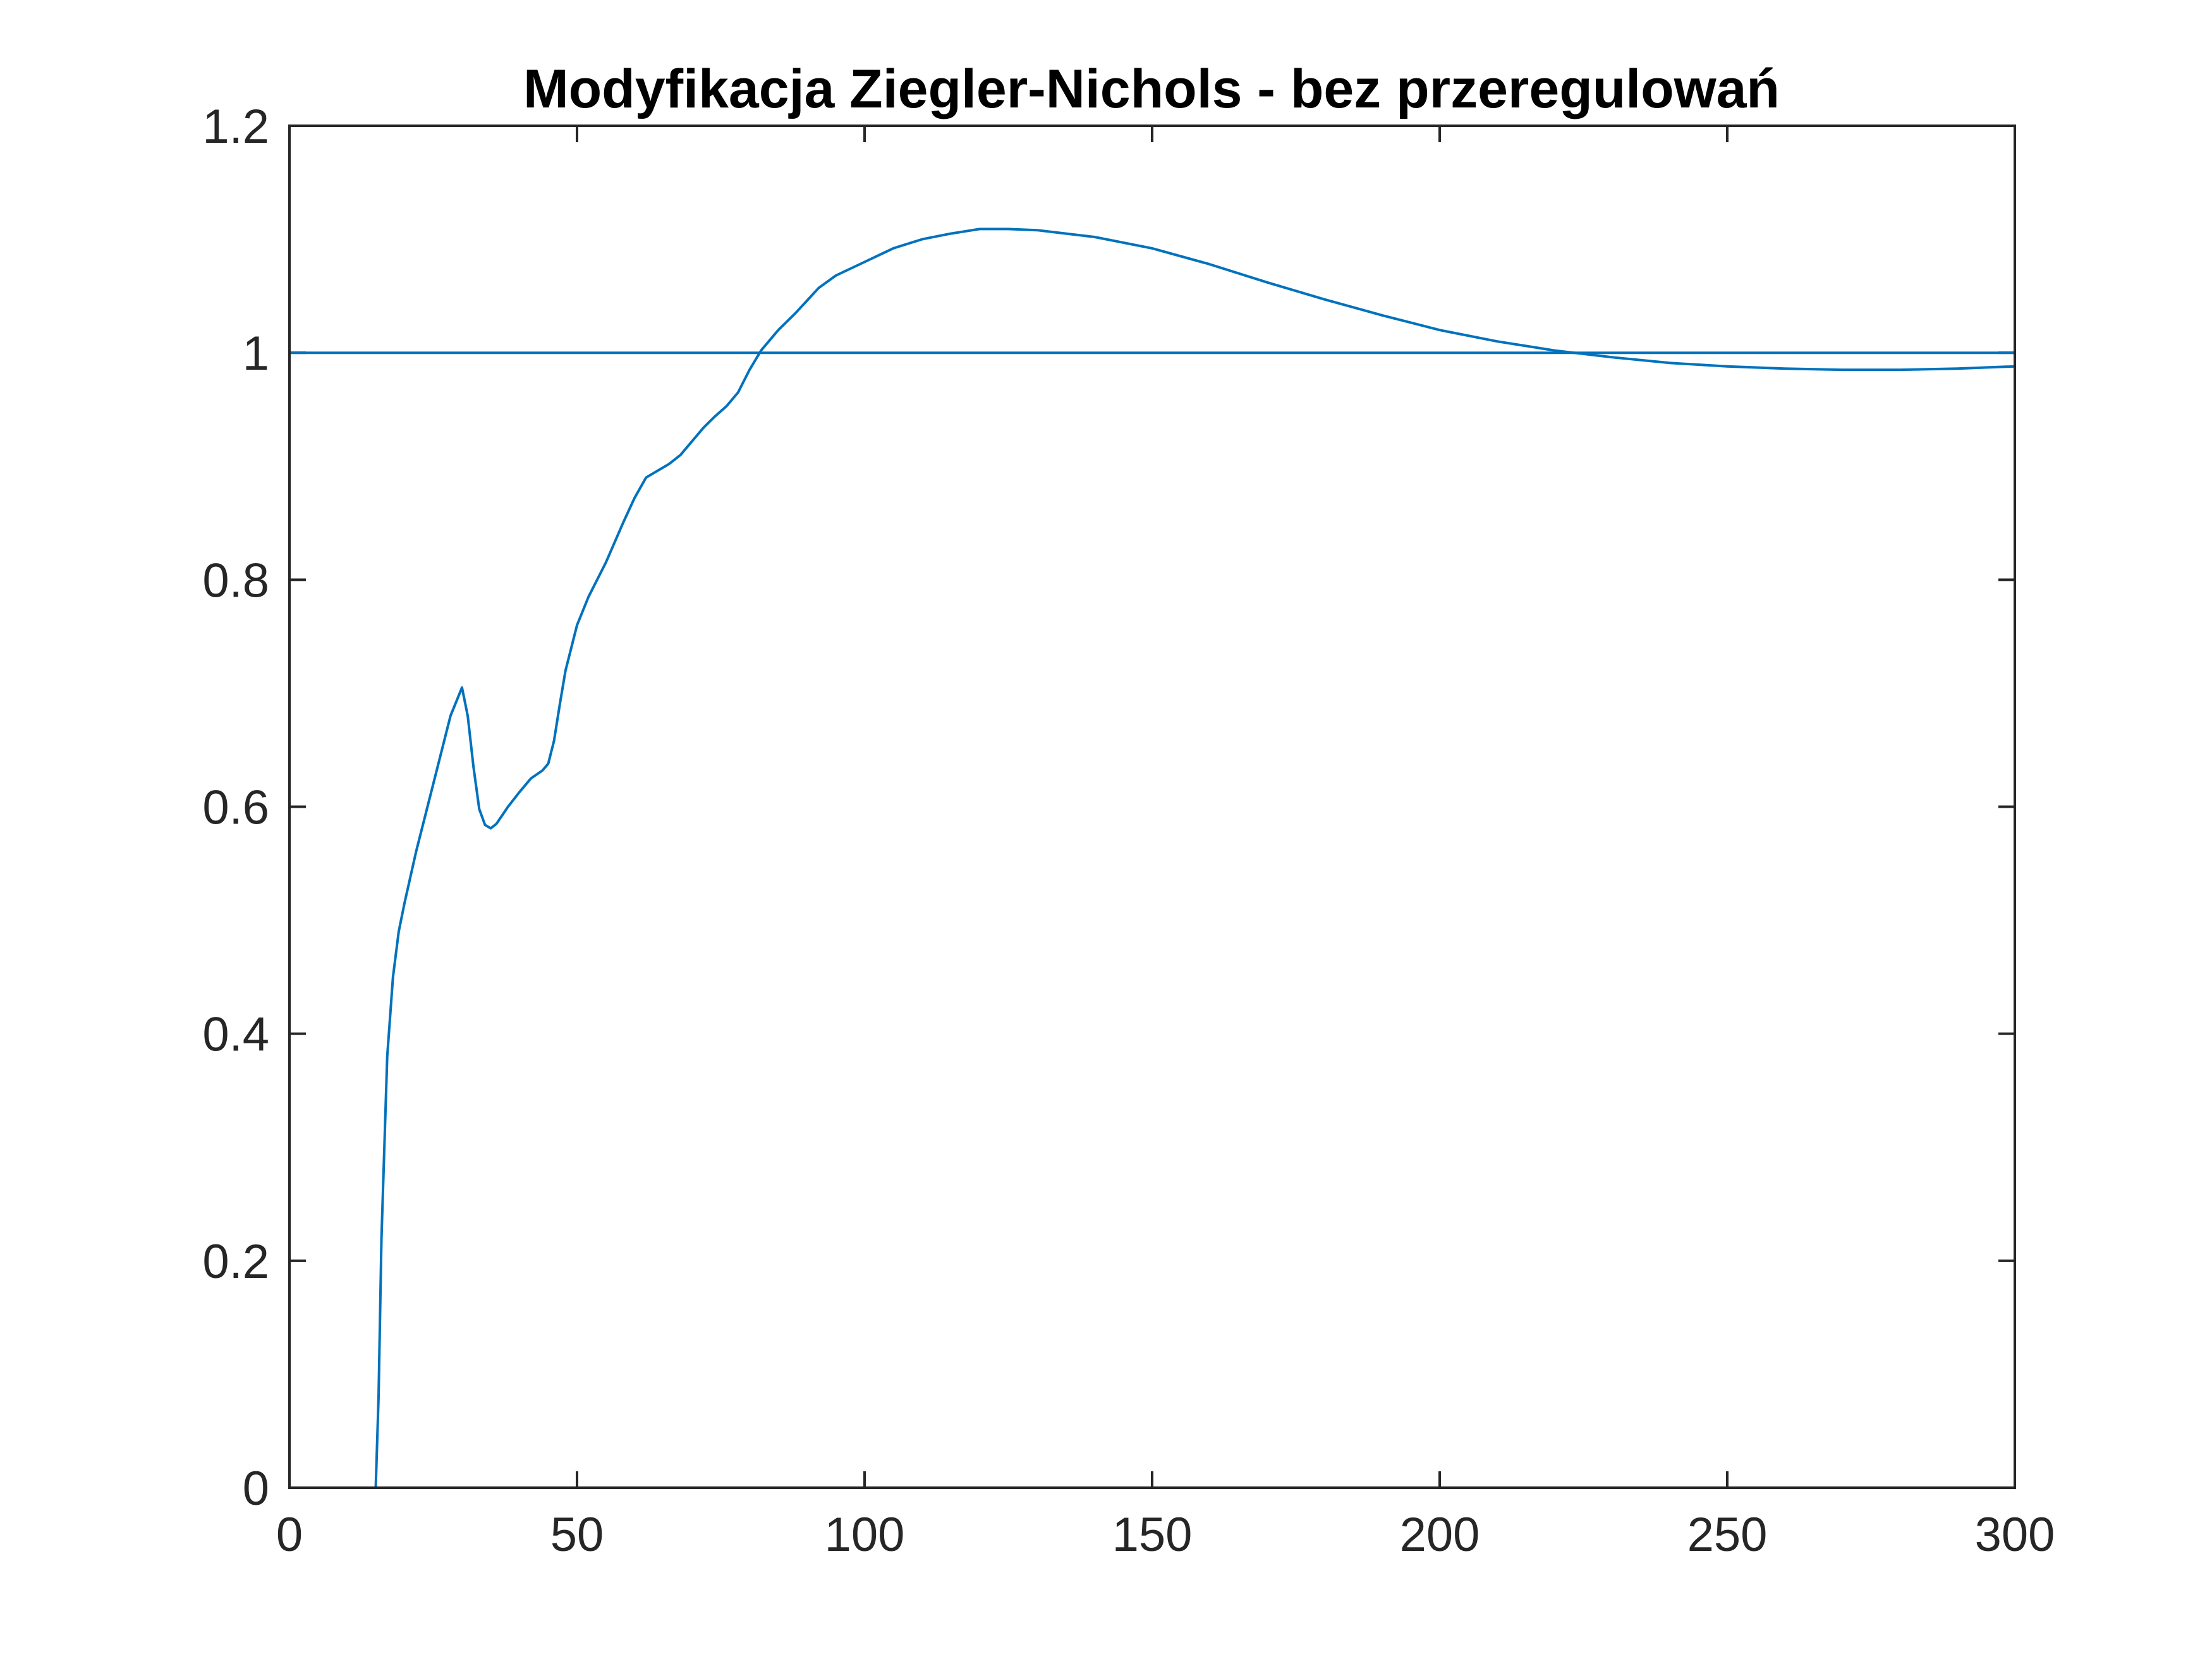 The image size is (2212, 1659). What do you see at coordinates (1152, 1535) in the screenshot?
I see `x-tick-label: 150` at bounding box center [1152, 1535].